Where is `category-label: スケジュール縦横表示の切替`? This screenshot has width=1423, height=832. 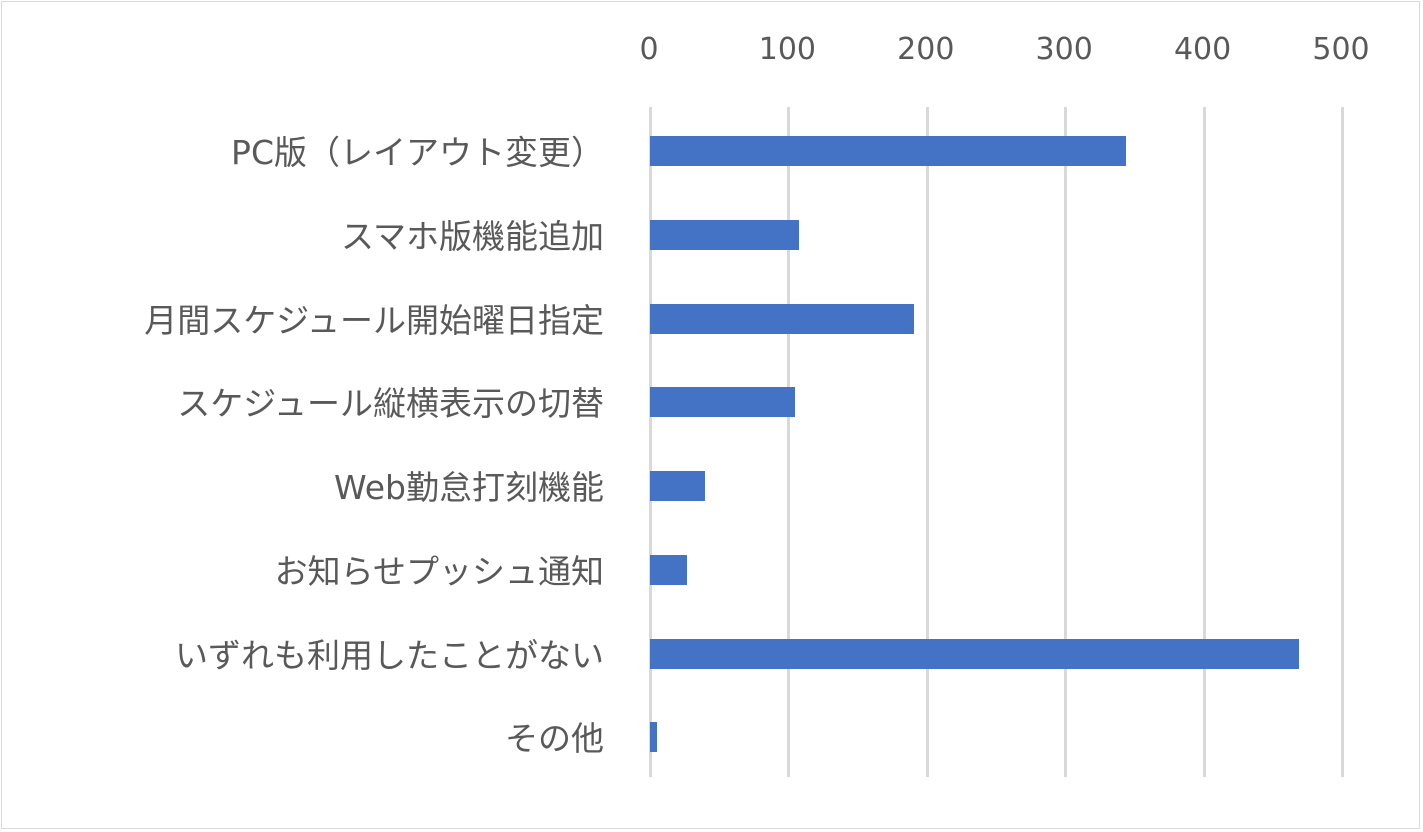 category-label: スケジュール縦横表示の切替 is located at coordinates (390, 404).